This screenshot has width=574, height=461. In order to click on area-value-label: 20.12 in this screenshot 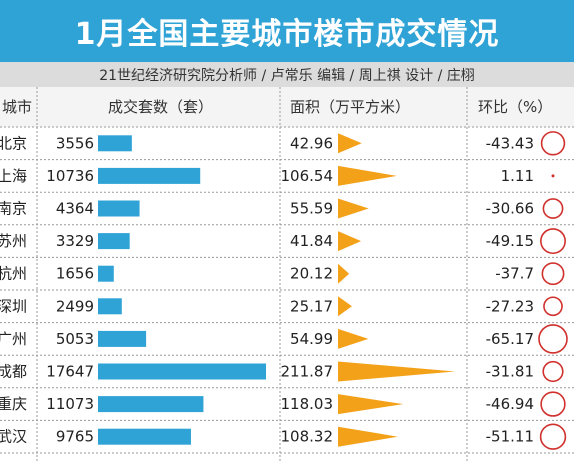, I will do `click(311, 274)`.